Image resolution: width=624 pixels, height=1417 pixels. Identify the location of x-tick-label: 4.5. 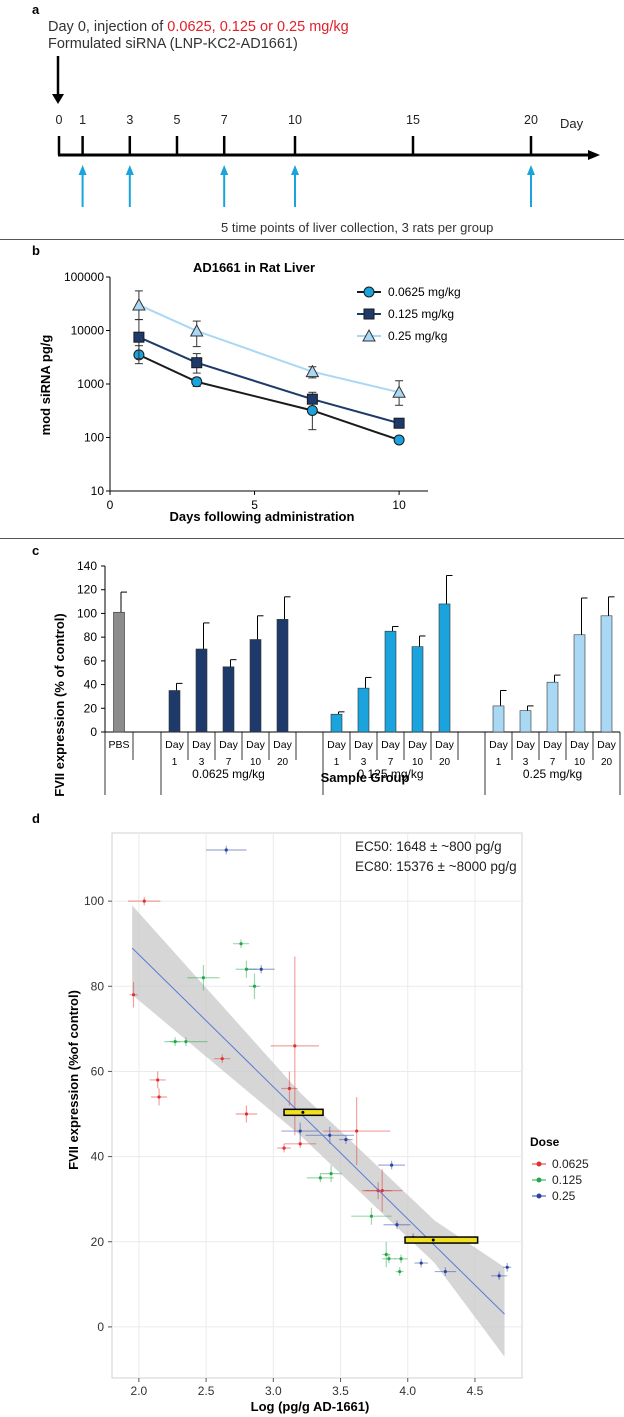
(475, 1391).